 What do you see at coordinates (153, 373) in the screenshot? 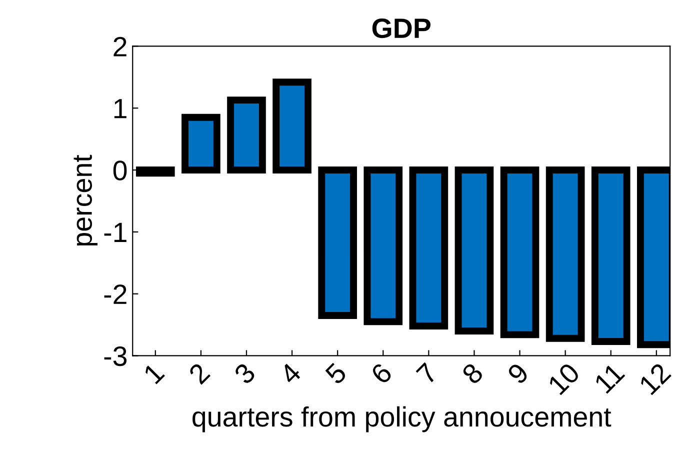
I see `x-tick-label: 1` at bounding box center [153, 373].